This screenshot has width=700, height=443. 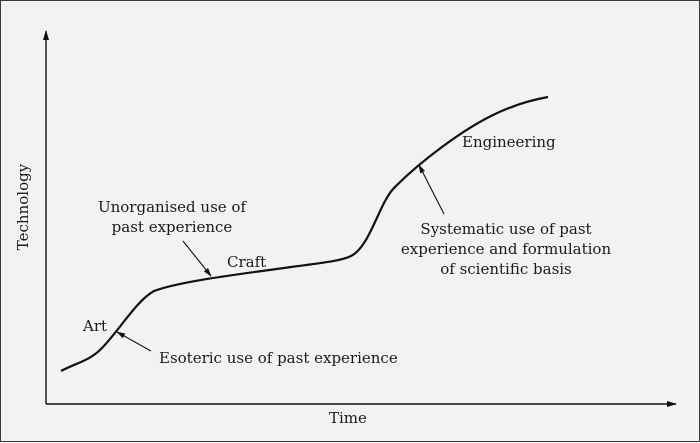 What do you see at coordinates (134, 341) in the screenshot?
I see `esoteric-pointer` at bounding box center [134, 341].